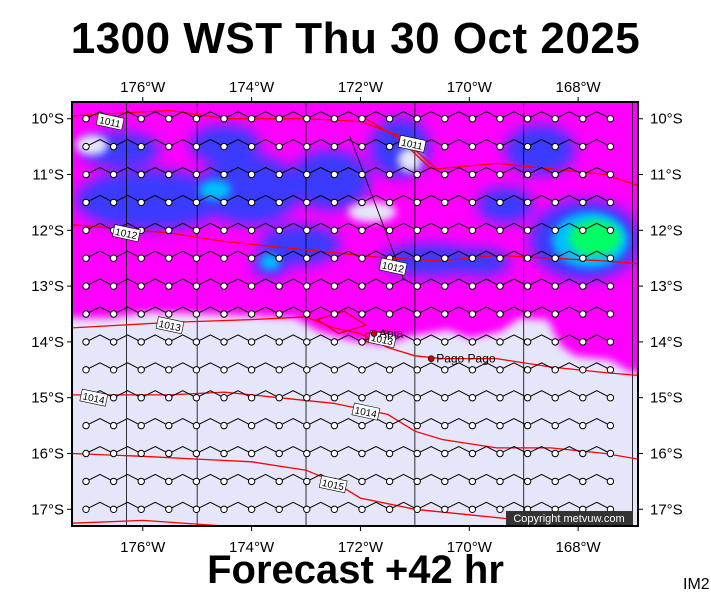  I want to click on lon-tick-top: 174°W, so click(252, 87).